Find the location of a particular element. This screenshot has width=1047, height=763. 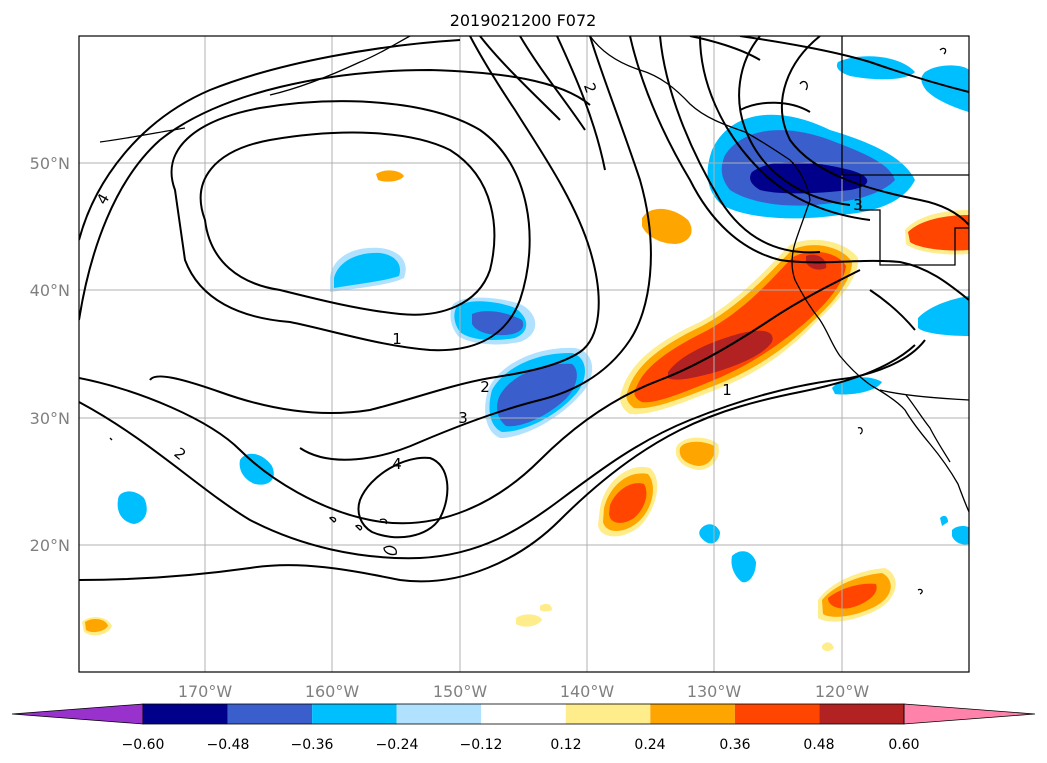

longitude-labels: 170°W 160°W 150°W 140°W 130°W 120°W is located at coordinates (524, 691).